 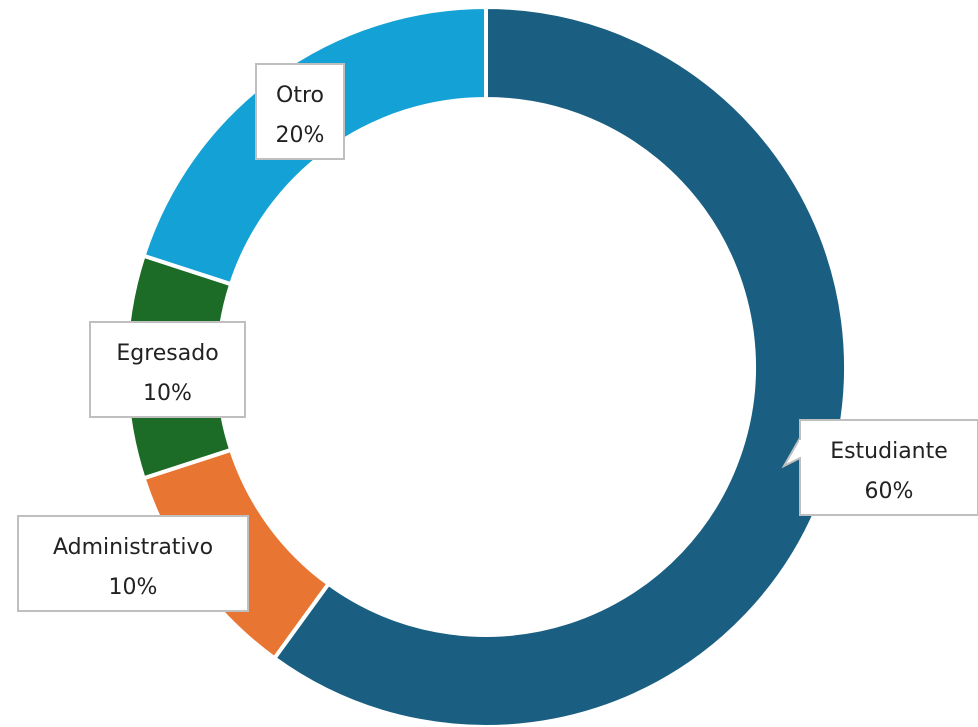 I want to click on data-label-category: Estudiante, so click(x=889, y=451).